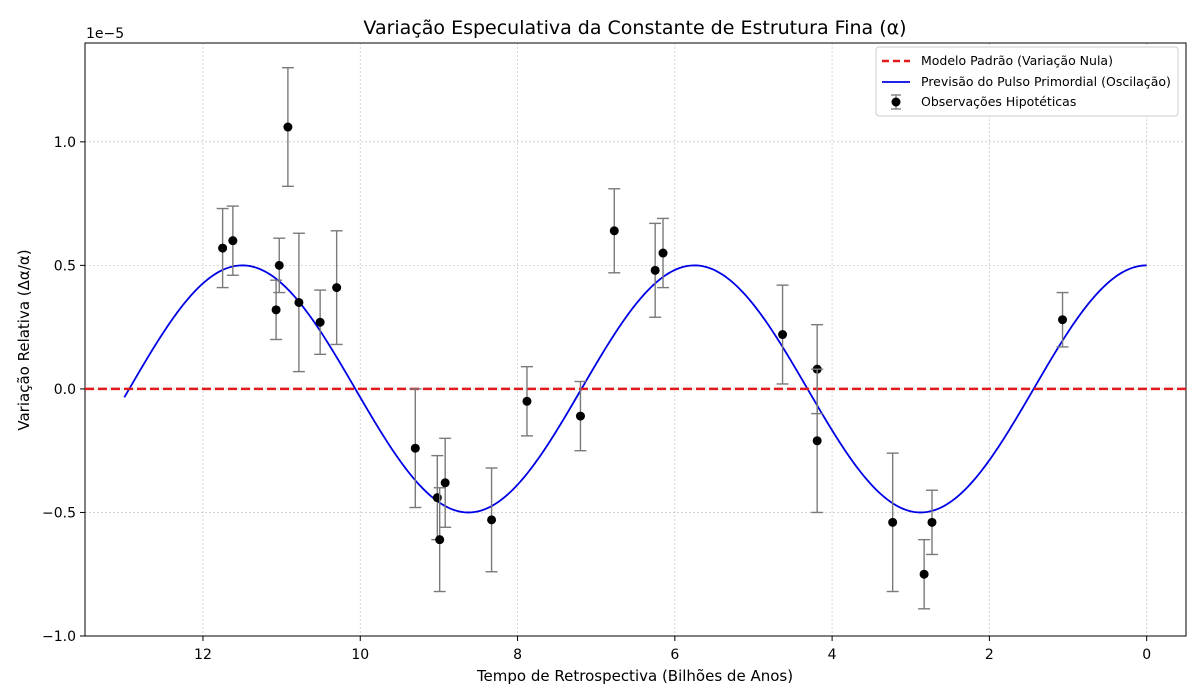 The image size is (1200, 700). What do you see at coordinates (1146, 655) in the screenshot?
I see `x-tick-label: 0` at bounding box center [1146, 655].